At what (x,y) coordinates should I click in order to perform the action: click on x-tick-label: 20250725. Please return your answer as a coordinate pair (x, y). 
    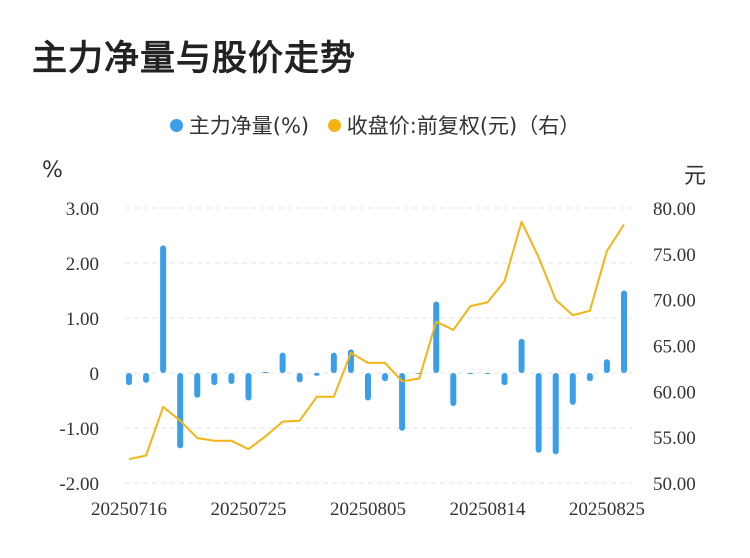
    Looking at the image, I should click on (248, 509).